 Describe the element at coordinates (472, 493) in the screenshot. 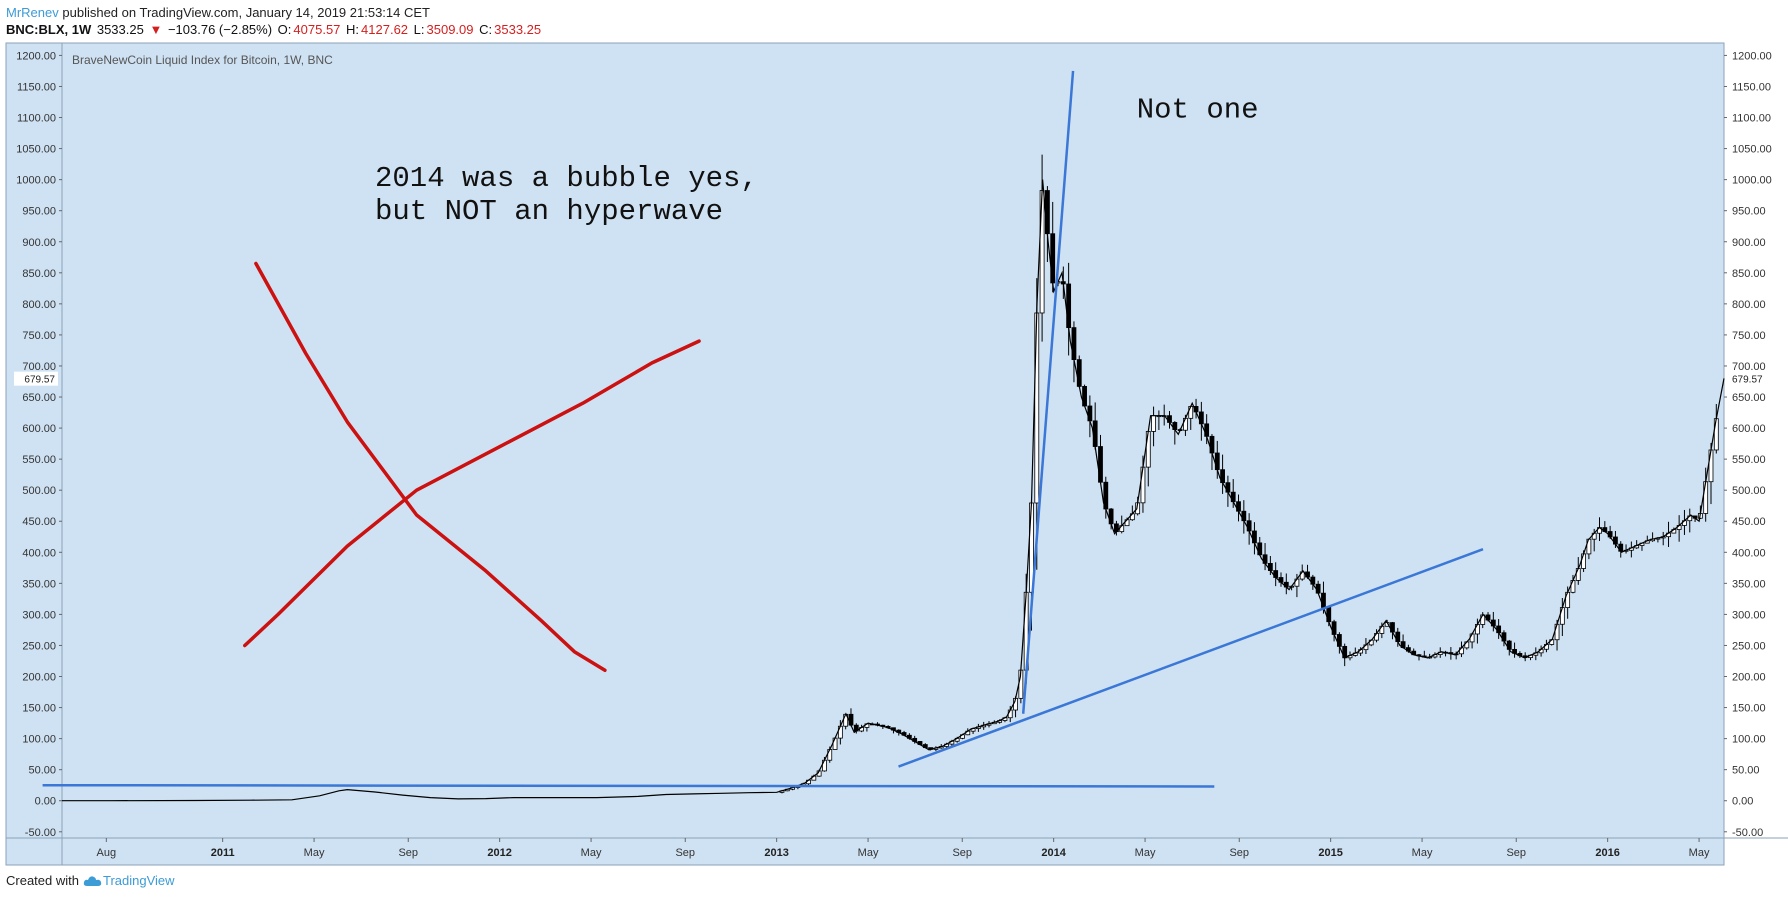

I see `red-x-rising` at that location.